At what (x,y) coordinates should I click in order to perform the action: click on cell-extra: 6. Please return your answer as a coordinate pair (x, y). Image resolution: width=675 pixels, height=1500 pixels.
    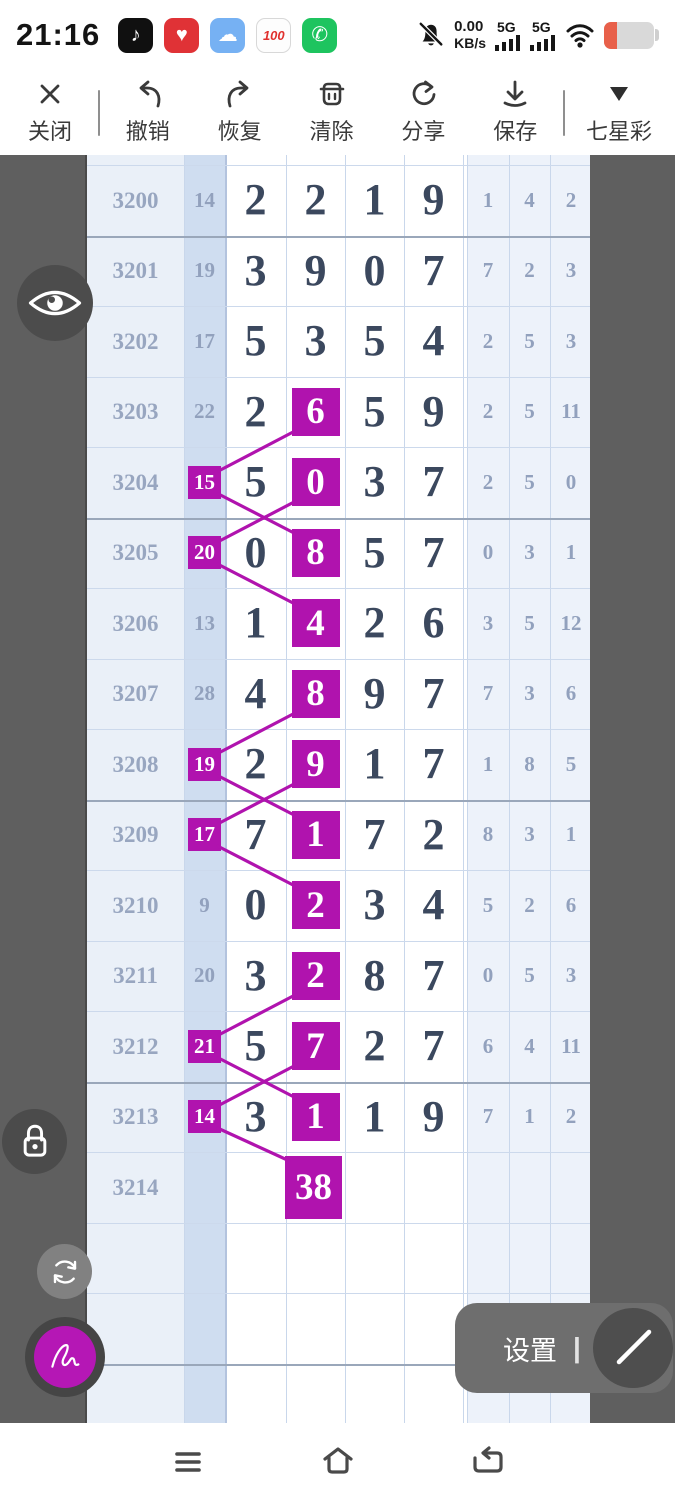
    Looking at the image, I should click on (488, 1045).